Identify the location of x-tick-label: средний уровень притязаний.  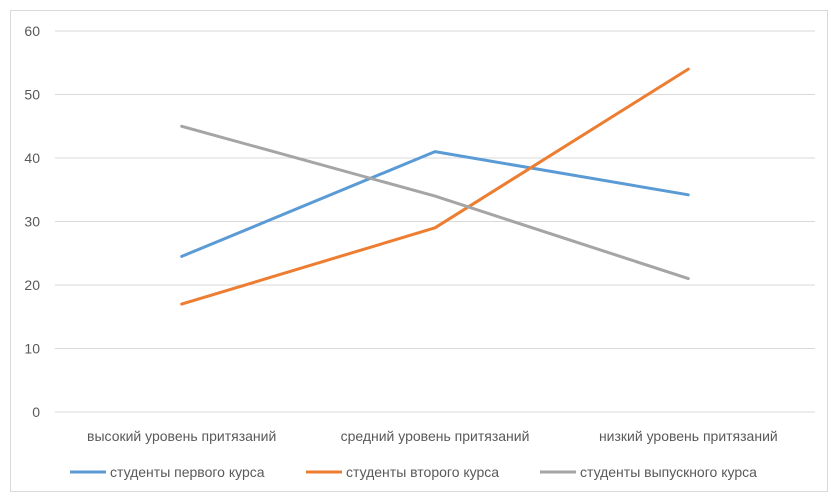
(435, 436).